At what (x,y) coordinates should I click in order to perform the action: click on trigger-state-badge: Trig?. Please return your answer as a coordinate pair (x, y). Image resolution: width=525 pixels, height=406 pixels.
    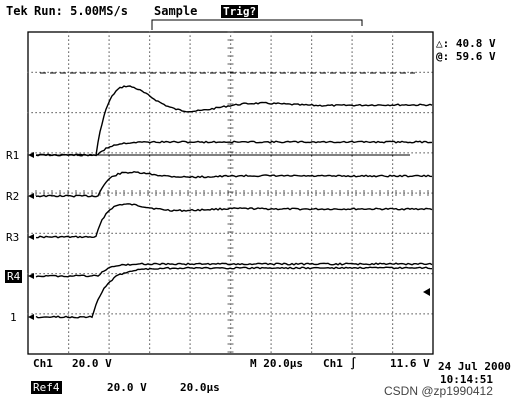
    Looking at the image, I should click on (240, 11).